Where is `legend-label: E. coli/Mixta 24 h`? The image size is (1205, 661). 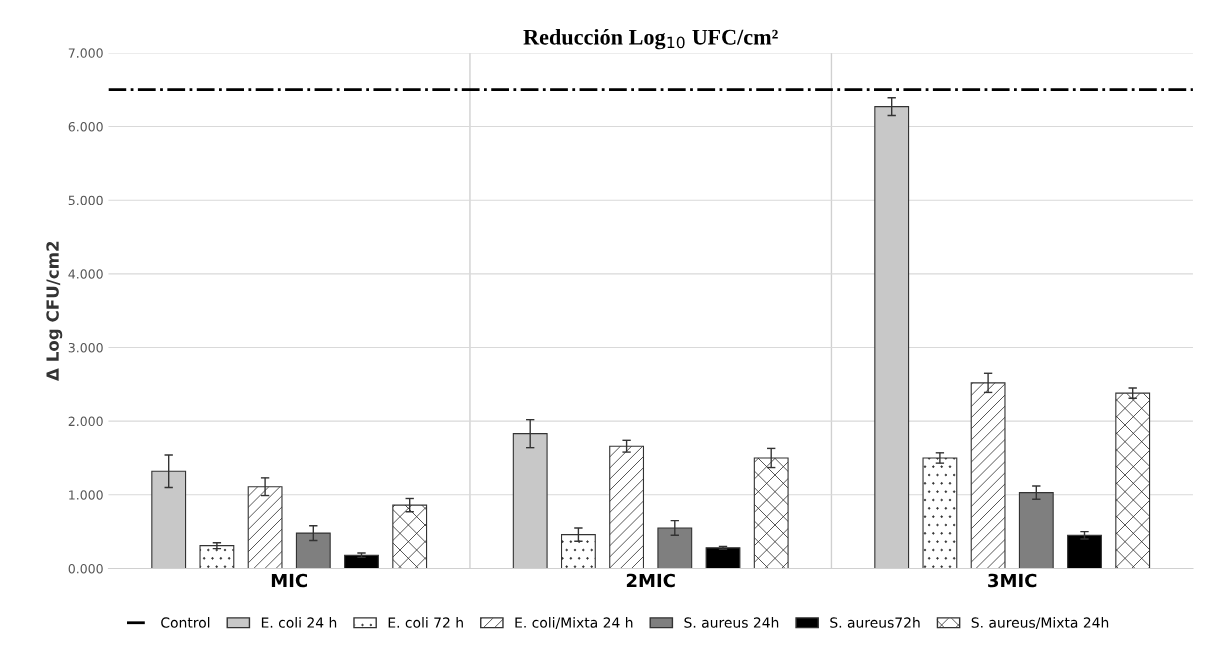
legend-label: E. coli/Mixta 24 h is located at coordinates (574, 623).